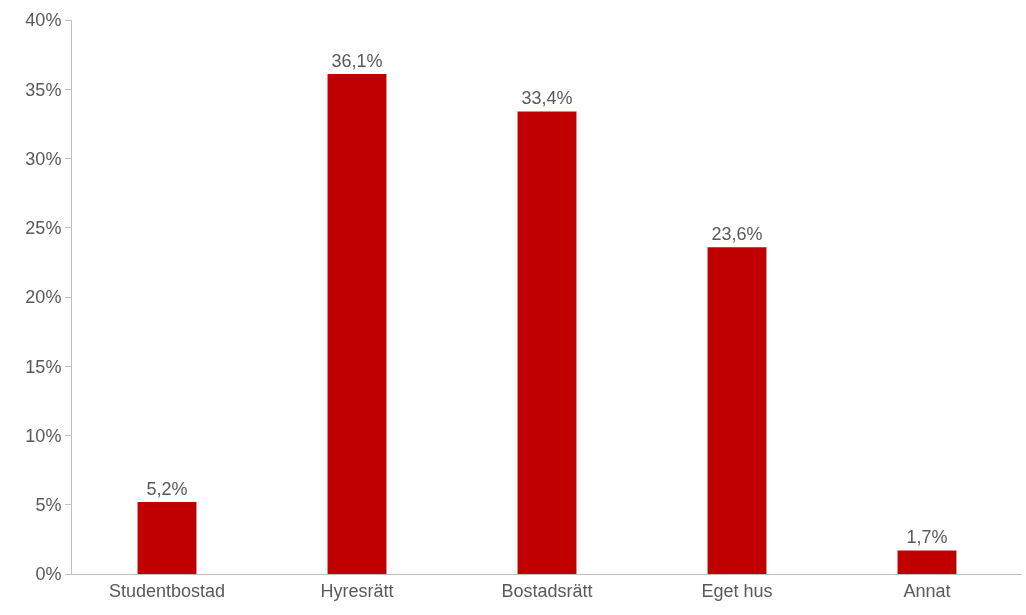 The image size is (1026, 615). Describe the element at coordinates (43, 435) in the screenshot. I see `y-tick-label: 10%` at that location.